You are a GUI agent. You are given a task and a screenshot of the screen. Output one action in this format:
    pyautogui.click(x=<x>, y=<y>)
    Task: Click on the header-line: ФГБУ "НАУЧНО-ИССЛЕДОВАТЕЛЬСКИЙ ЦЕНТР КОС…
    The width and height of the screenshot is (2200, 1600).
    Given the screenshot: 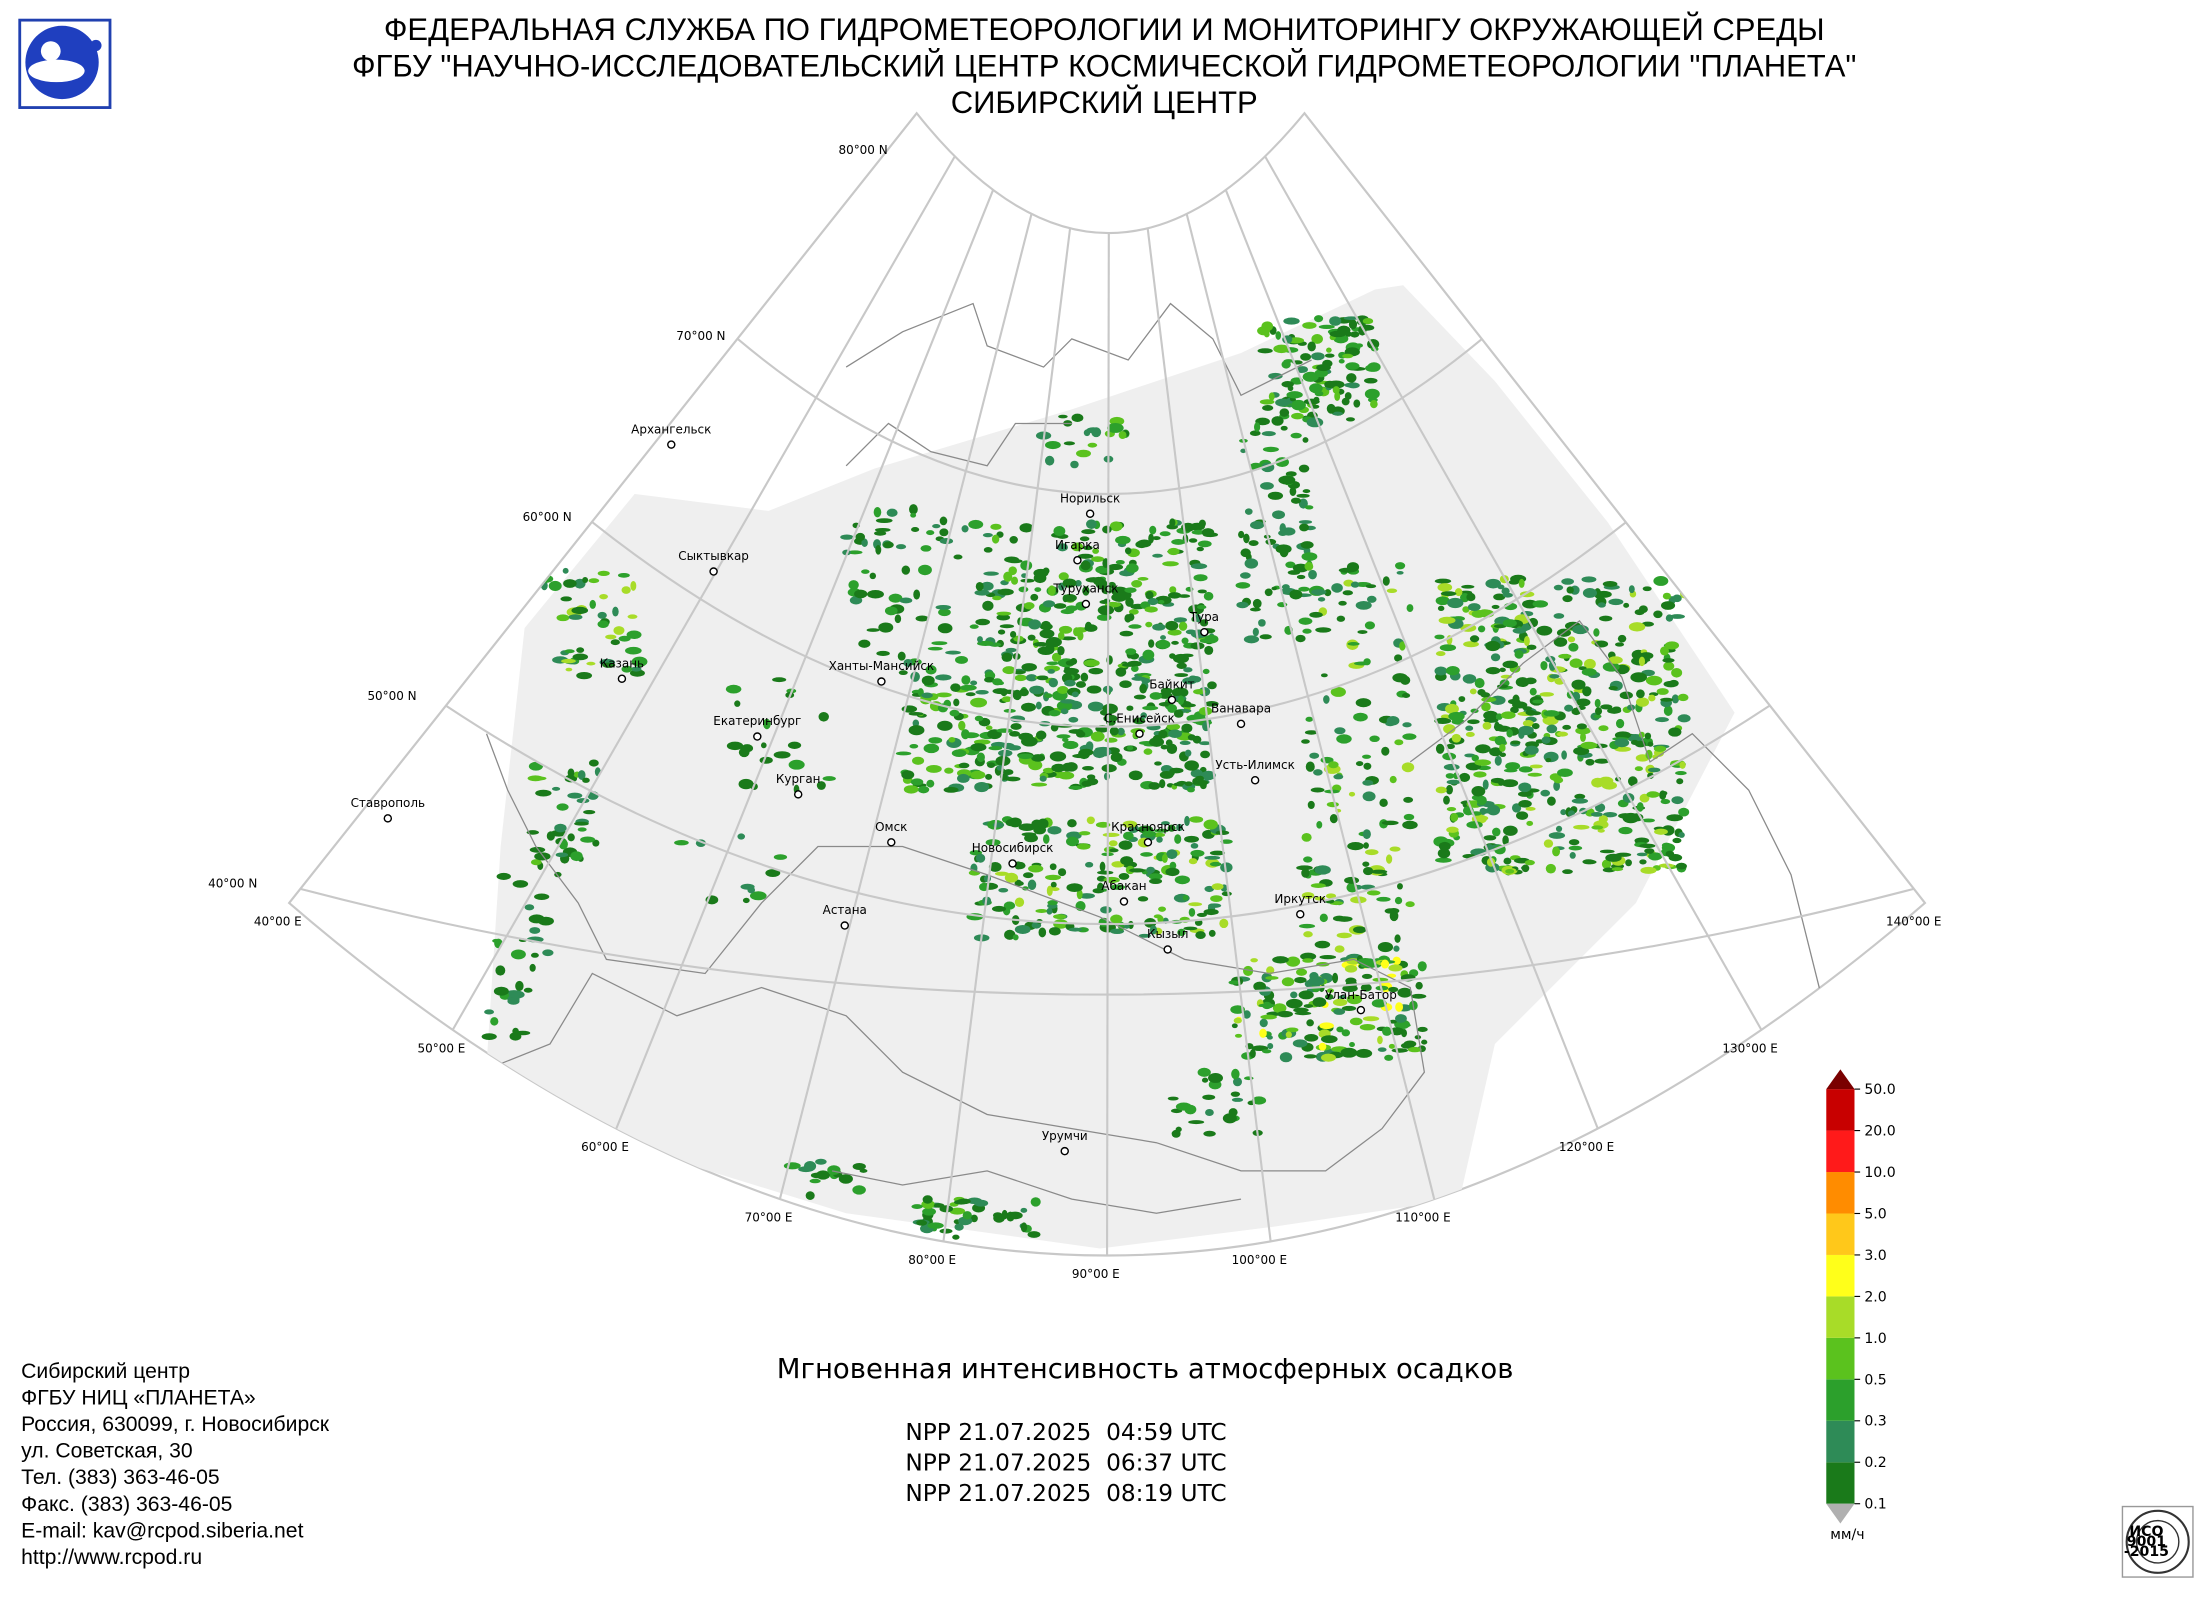 What is the action you would take?
    pyautogui.click(x=1104, y=66)
    